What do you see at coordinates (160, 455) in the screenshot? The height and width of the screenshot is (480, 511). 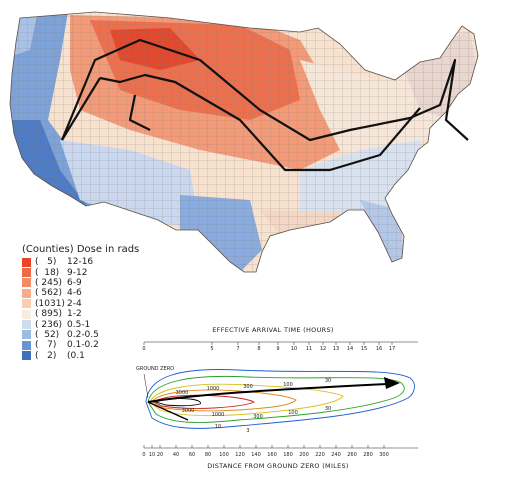 I see `bottom-tick-label: 20` at bounding box center [160, 455].